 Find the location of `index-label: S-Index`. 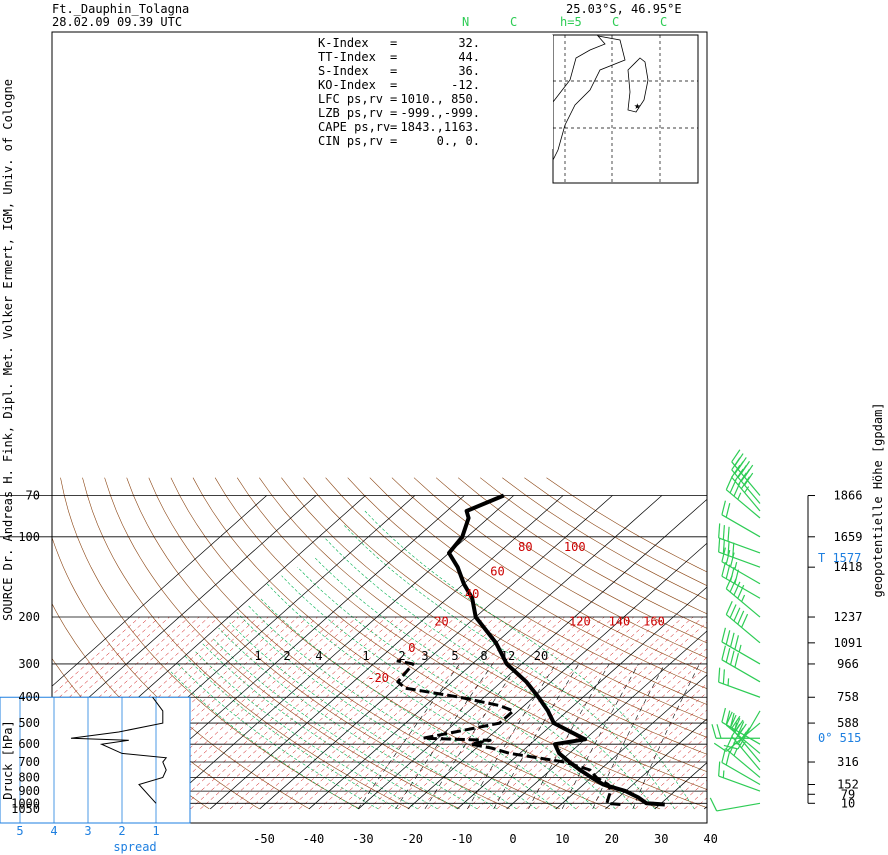

index-label: S-Index is located at coordinates (343, 71).